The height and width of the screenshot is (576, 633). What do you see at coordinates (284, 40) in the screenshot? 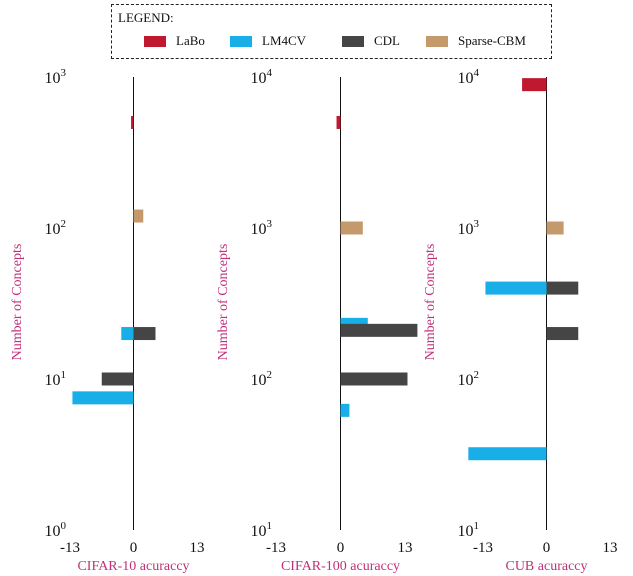
I see `legend-label-lm4cv: LM4CV` at bounding box center [284, 40].